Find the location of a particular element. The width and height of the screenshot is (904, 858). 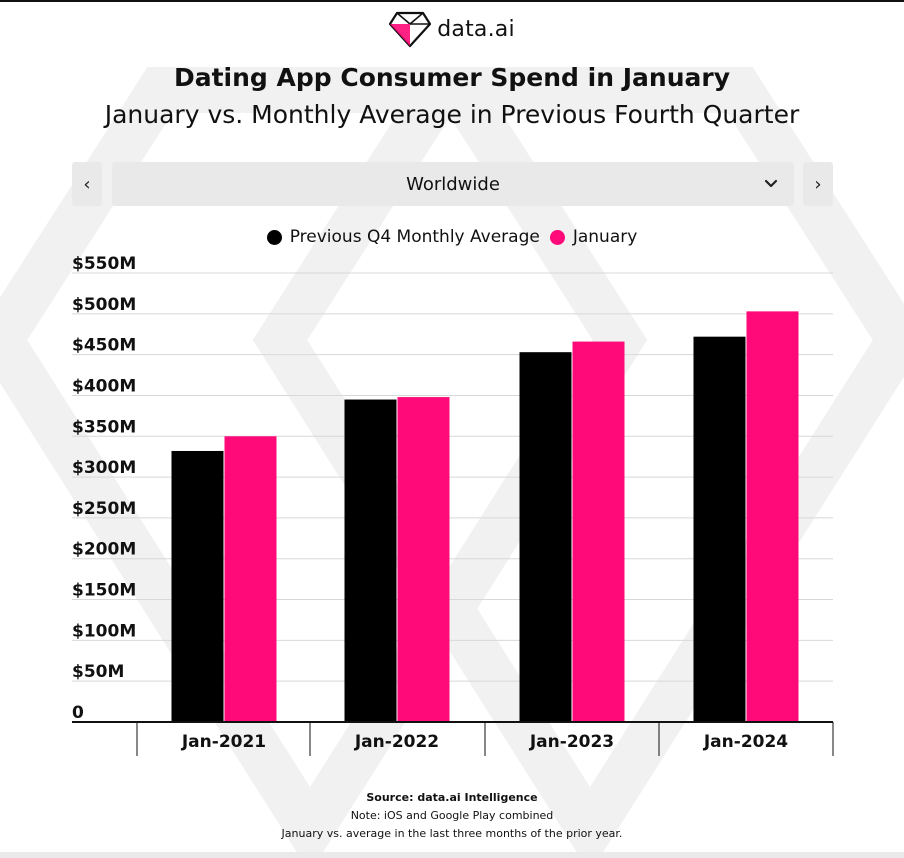

legend-swatch-january is located at coordinates (557, 237).